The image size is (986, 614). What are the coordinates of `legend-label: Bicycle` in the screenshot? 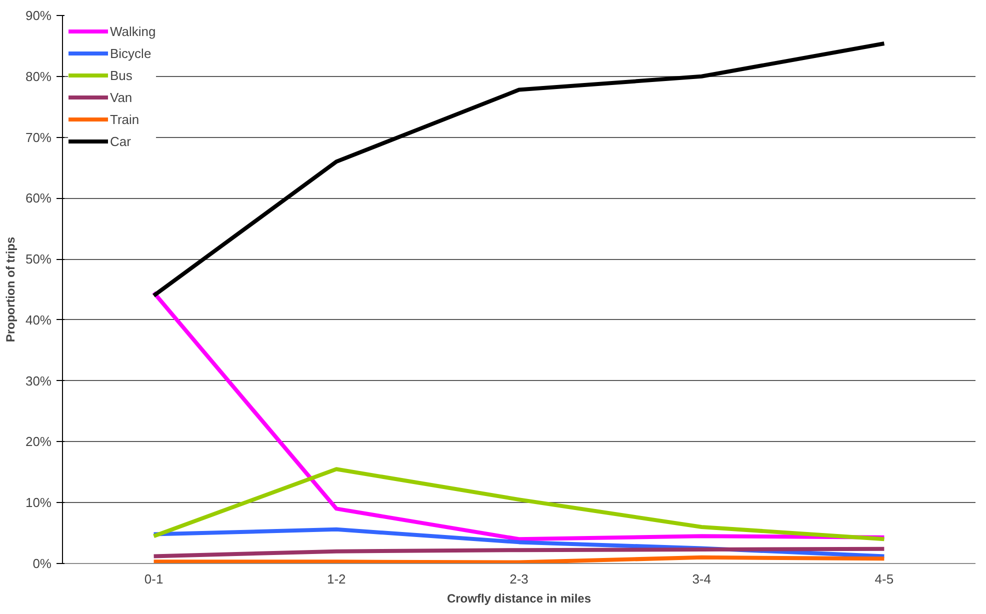 It's located at (131, 53).